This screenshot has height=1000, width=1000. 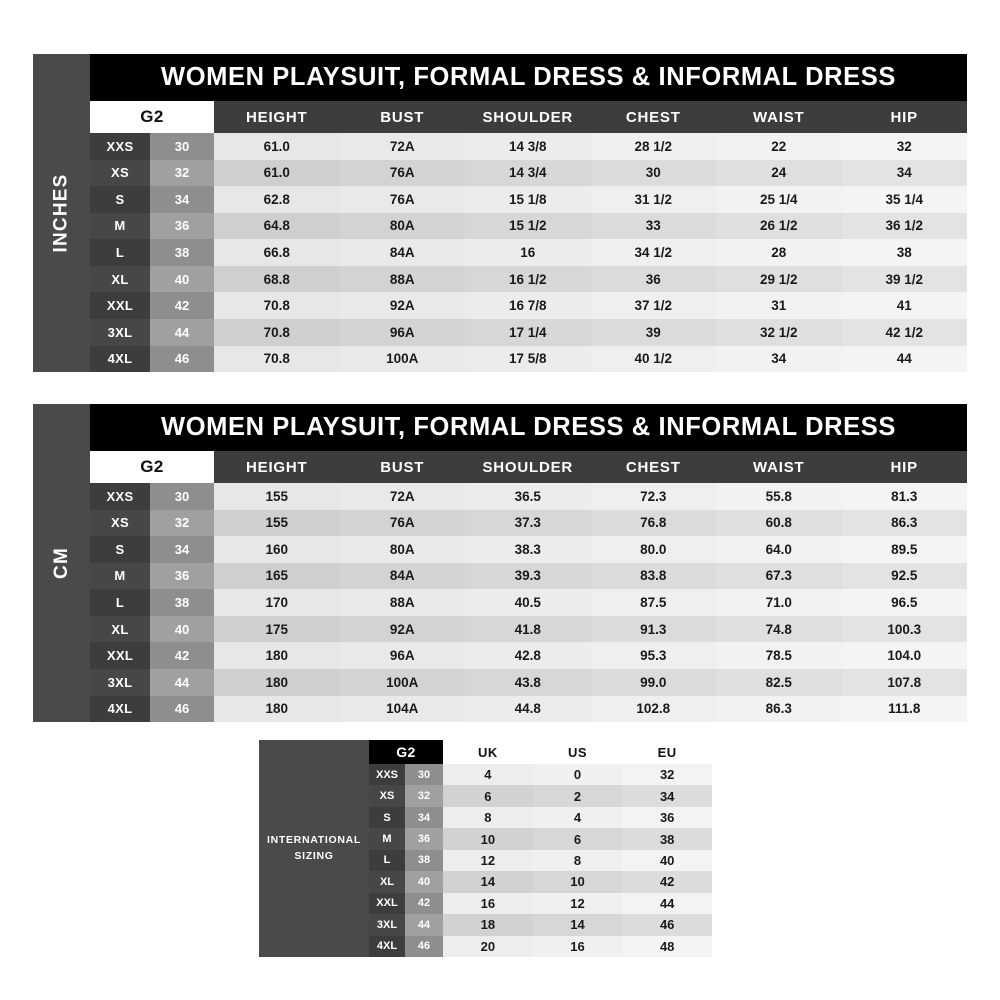 What do you see at coordinates (120, 173) in the screenshot?
I see `size-label: XS` at bounding box center [120, 173].